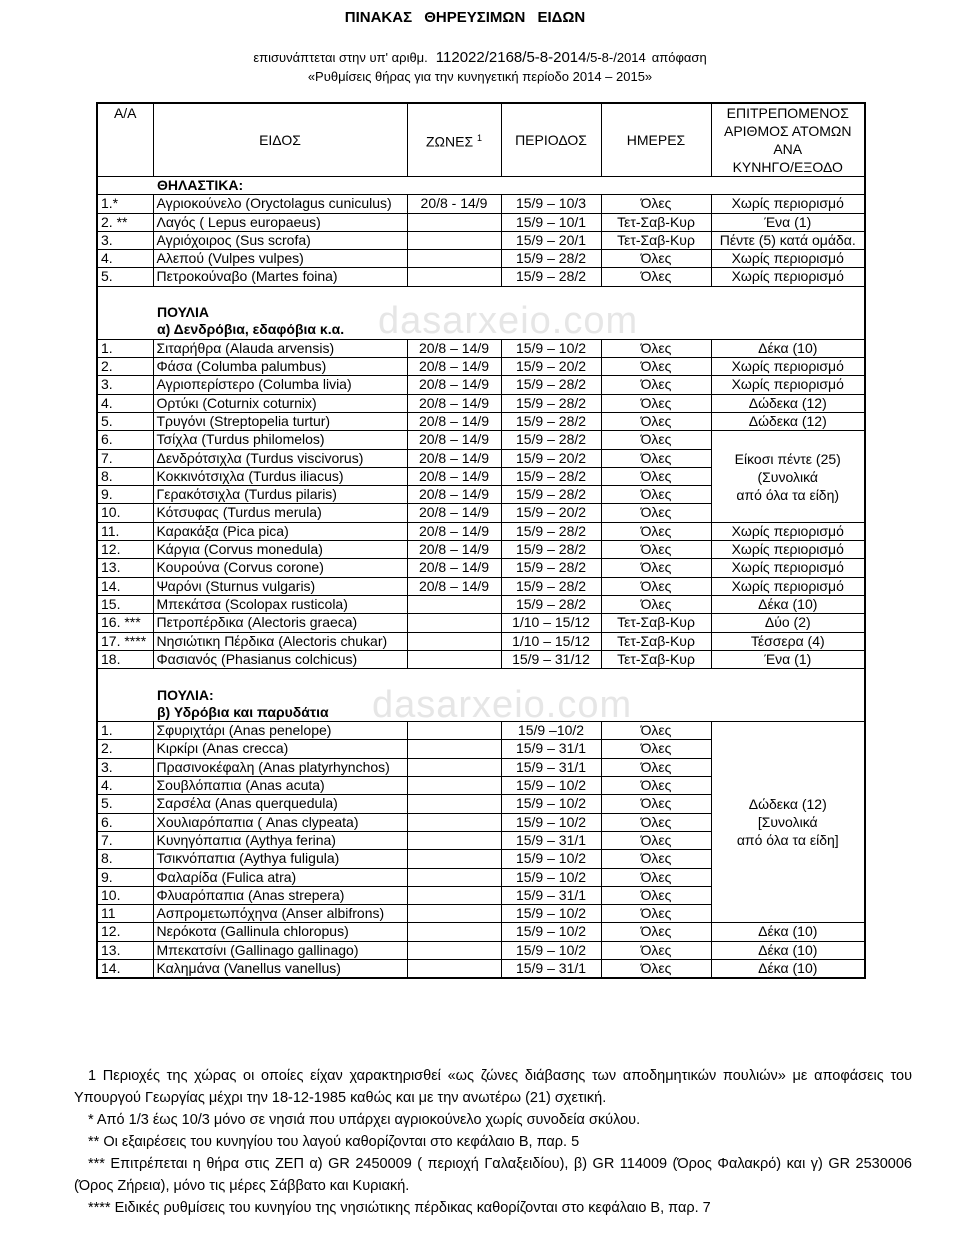 The width and height of the screenshot is (973, 1239). What do you see at coordinates (107, 858) in the screenshot?
I see `cell-text: 8.` at bounding box center [107, 858].